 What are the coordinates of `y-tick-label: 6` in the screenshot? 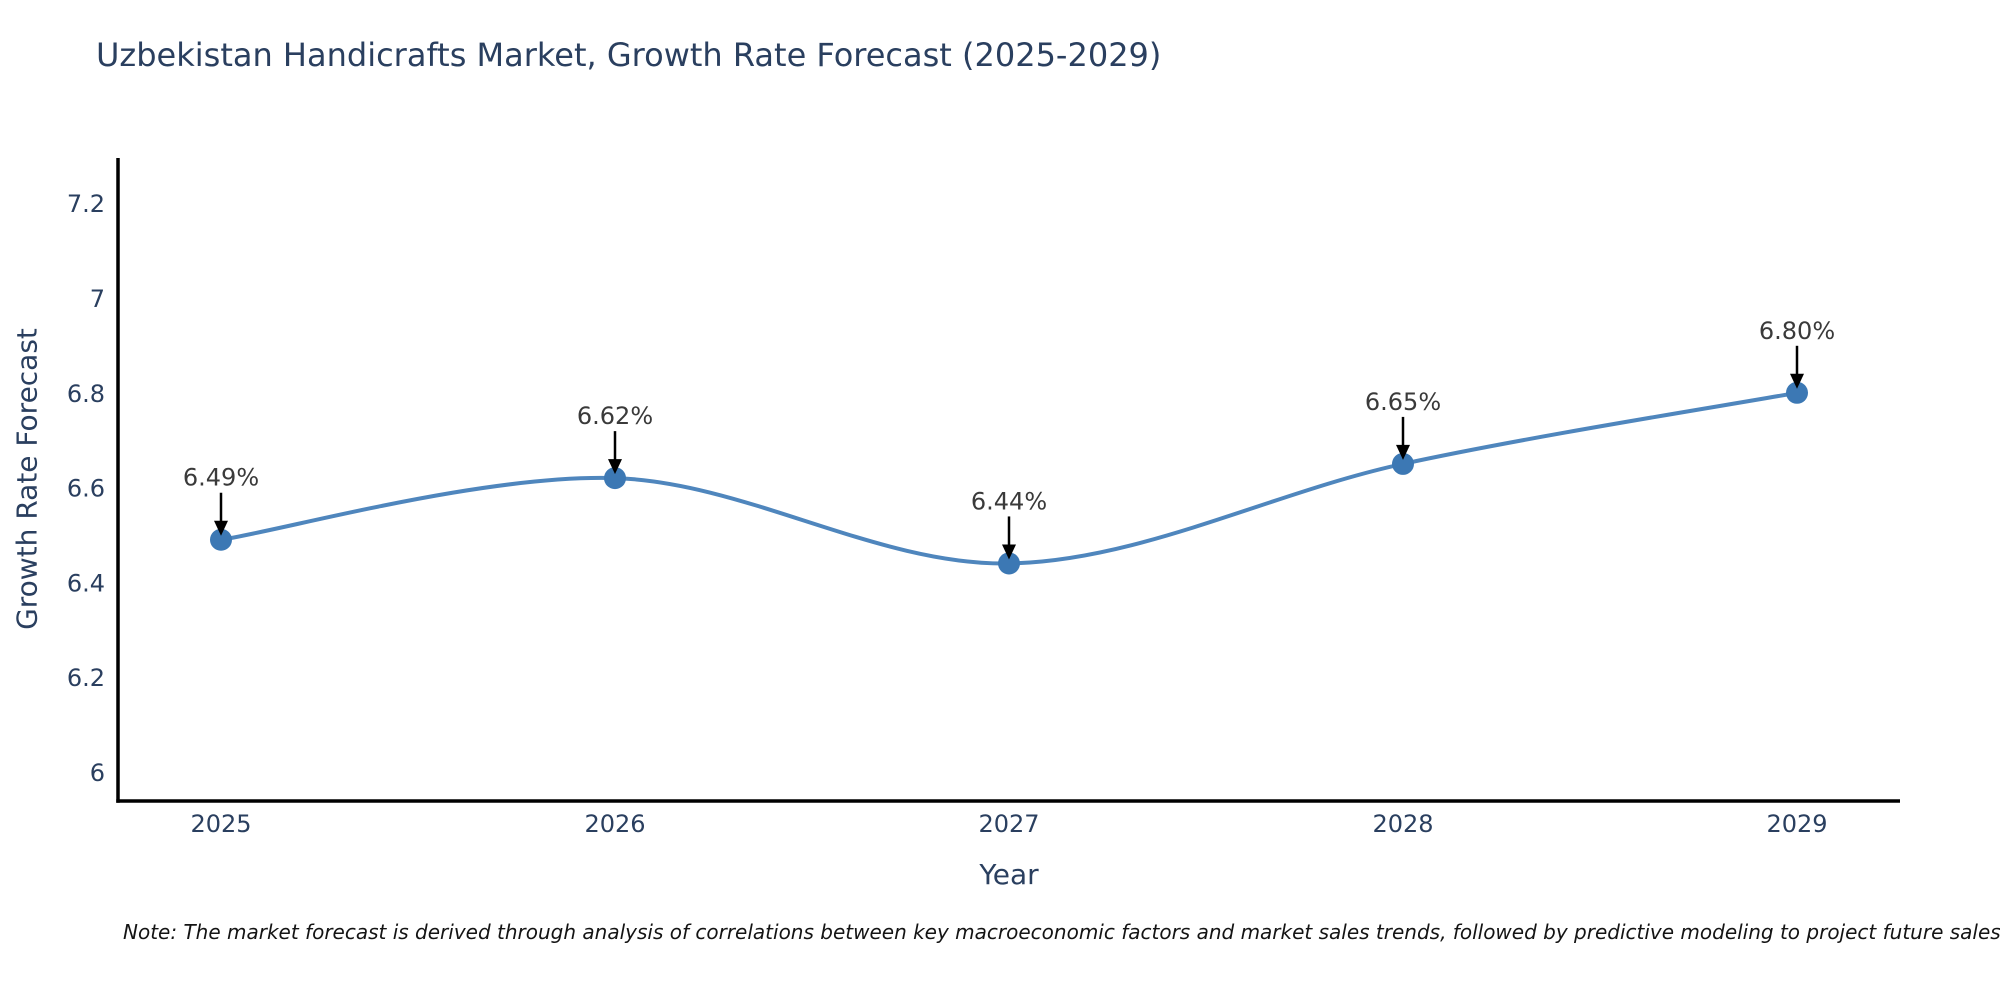 It's located at (97, 773).